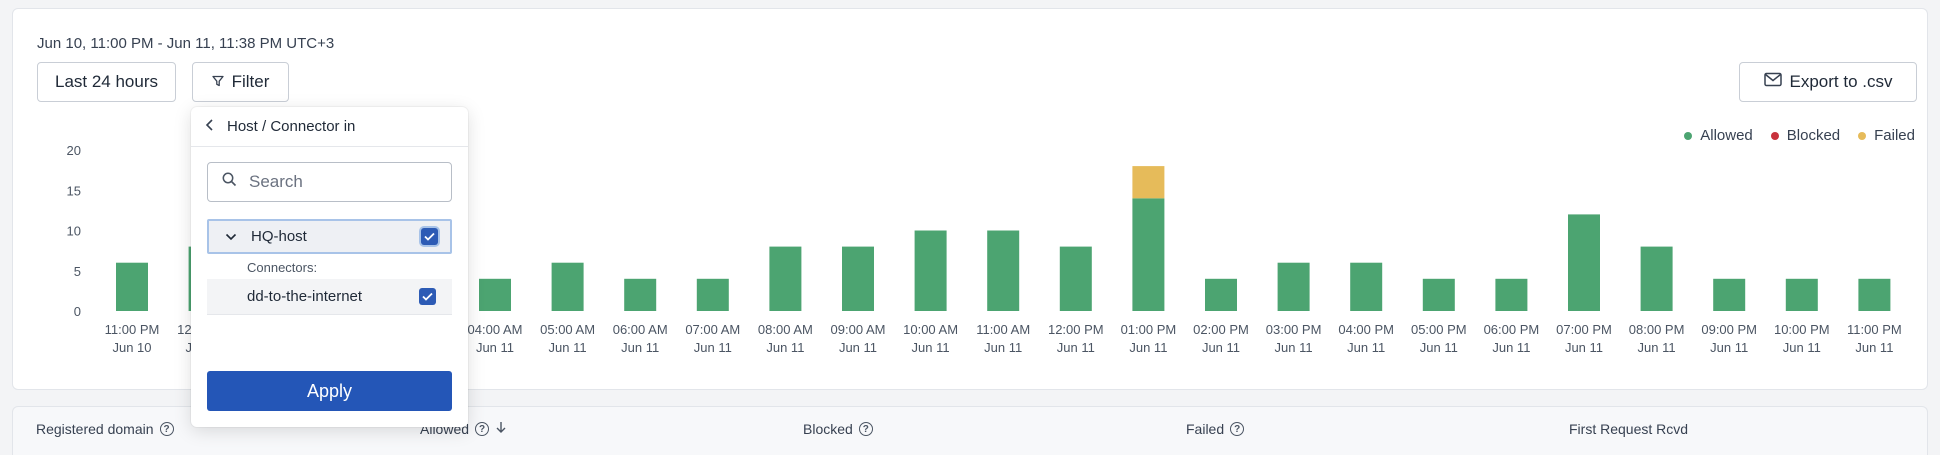 This screenshot has height=455, width=1940. What do you see at coordinates (74, 150) in the screenshot?
I see `y-tick-label: 20` at bounding box center [74, 150].